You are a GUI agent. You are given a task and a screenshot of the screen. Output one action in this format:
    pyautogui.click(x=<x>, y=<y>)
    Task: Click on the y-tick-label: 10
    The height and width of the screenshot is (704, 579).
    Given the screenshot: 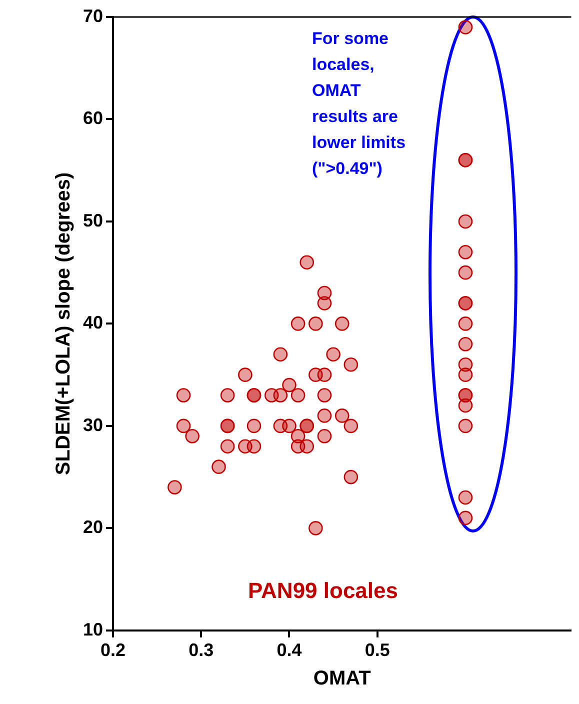 What is the action you would take?
    pyautogui.click(x=93, y=629)
    